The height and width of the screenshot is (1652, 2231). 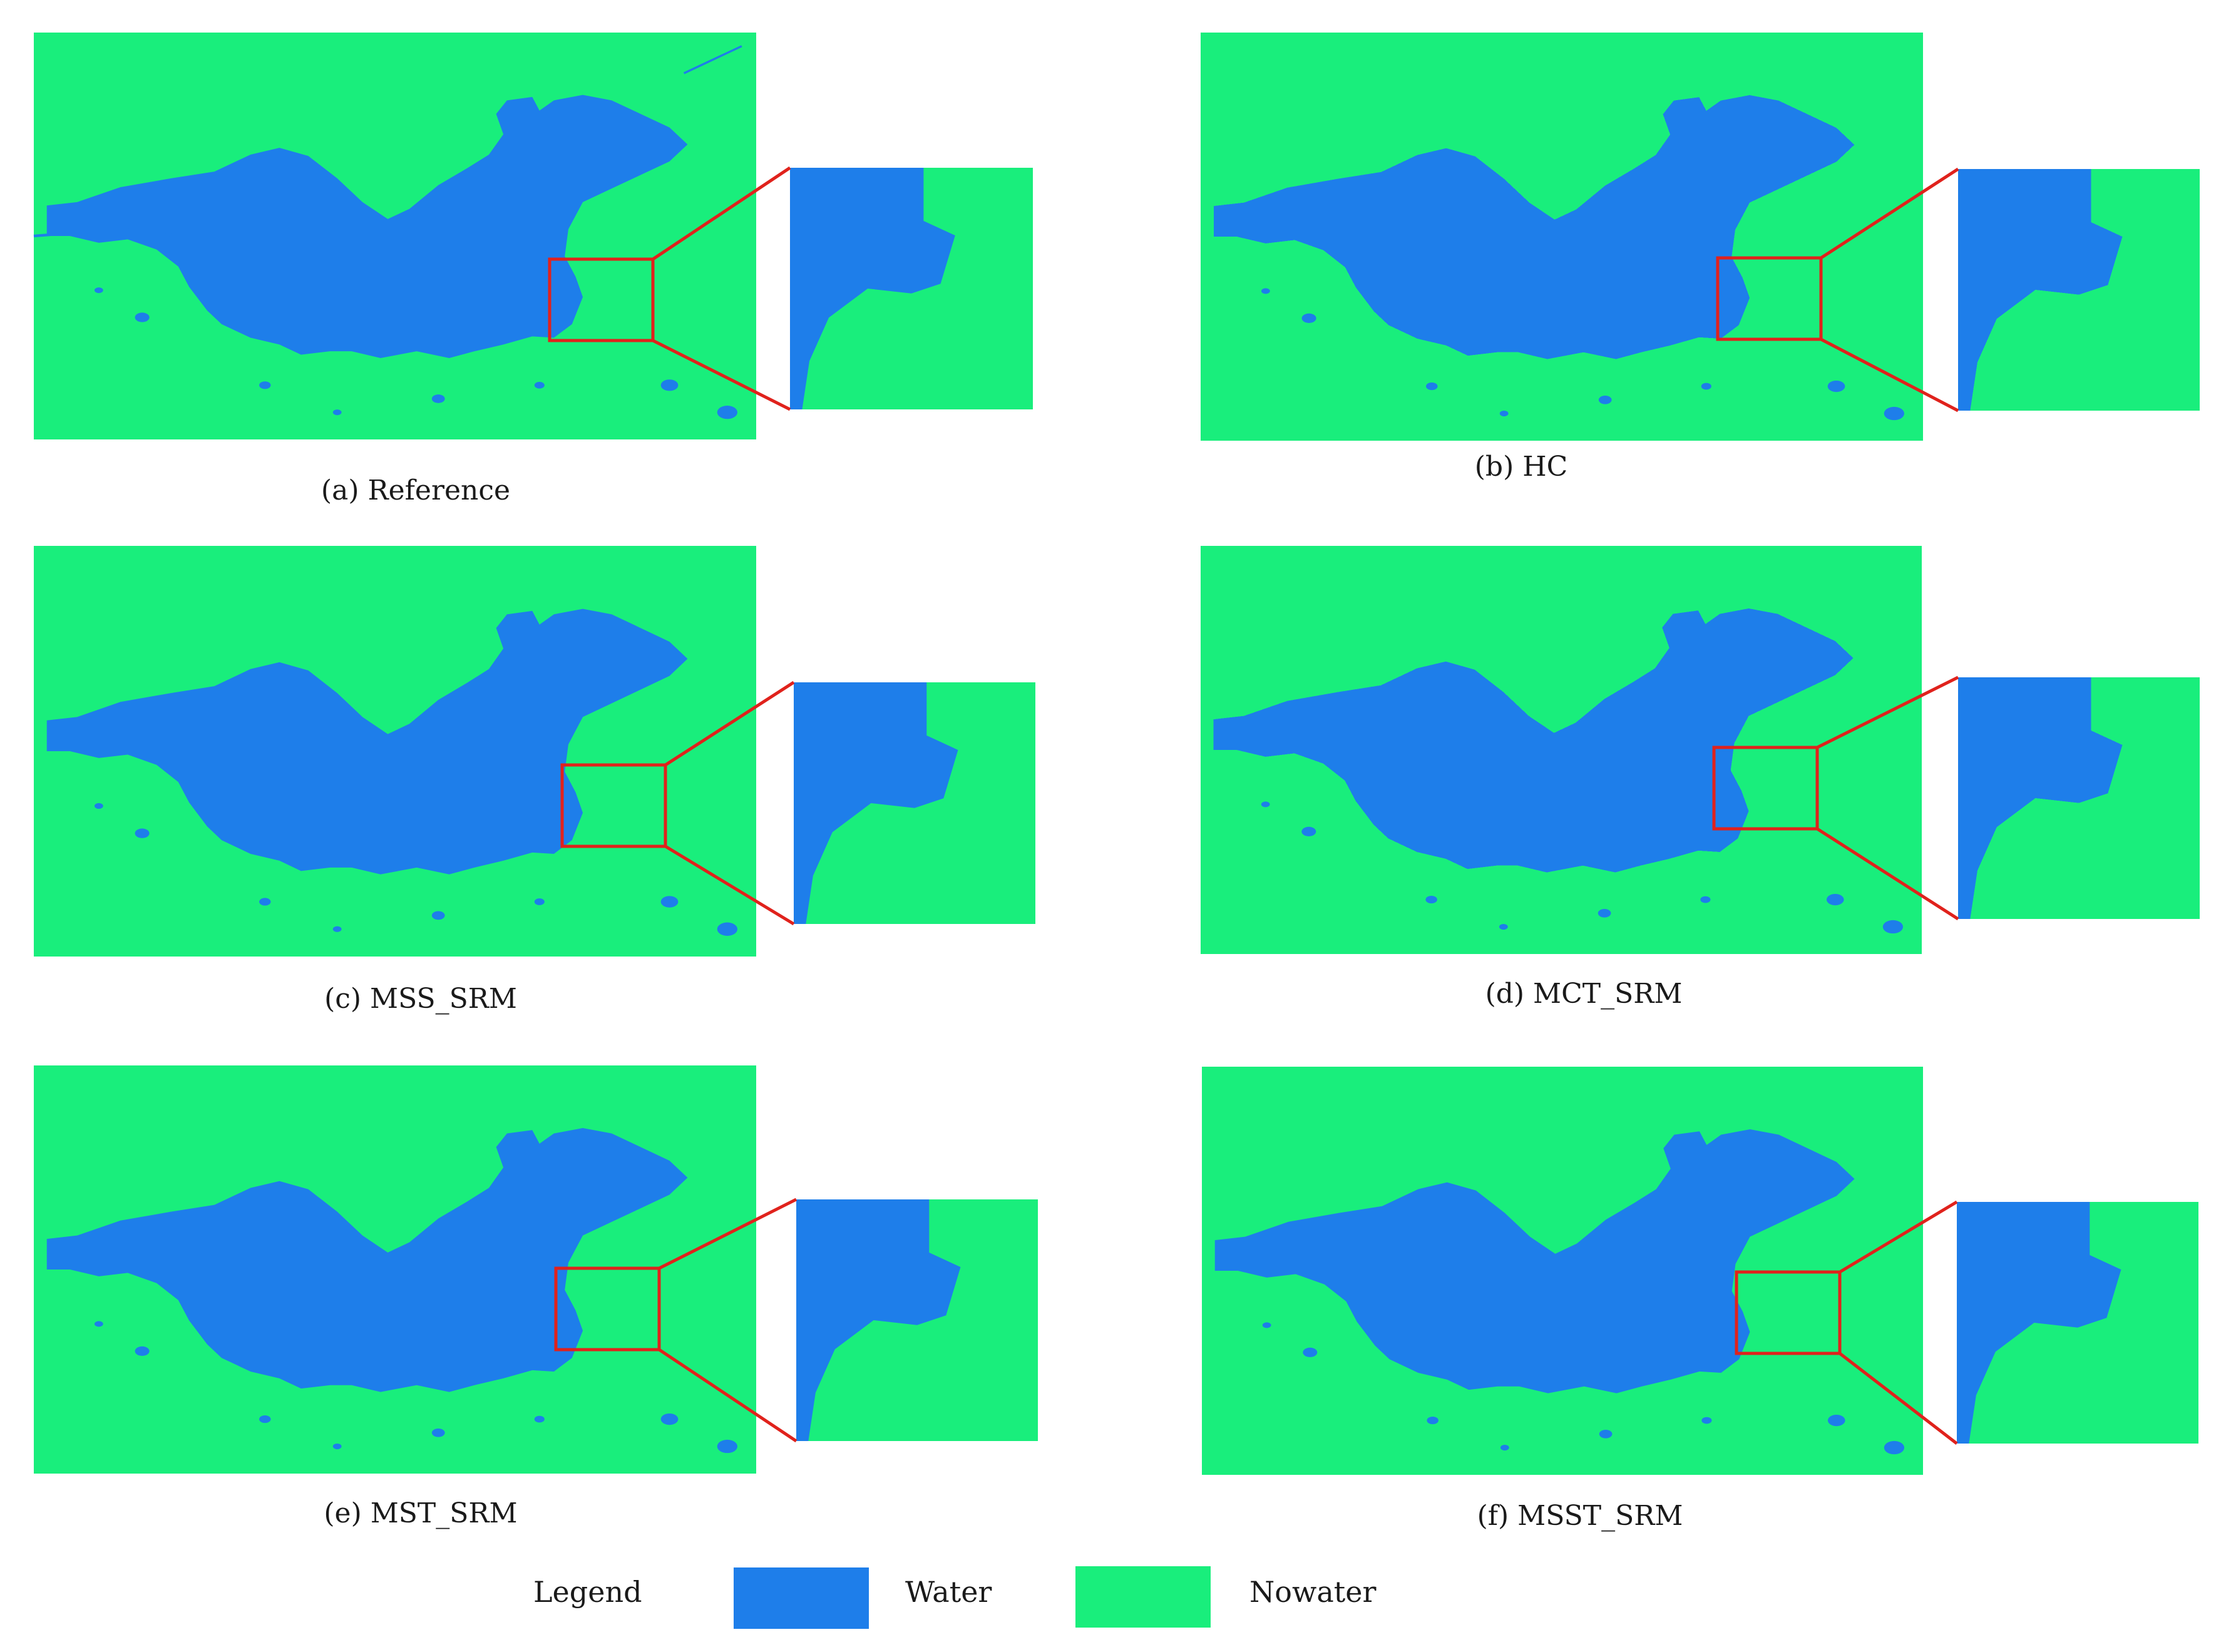 I want to click on panel-b, so click(x=1700, y=237).